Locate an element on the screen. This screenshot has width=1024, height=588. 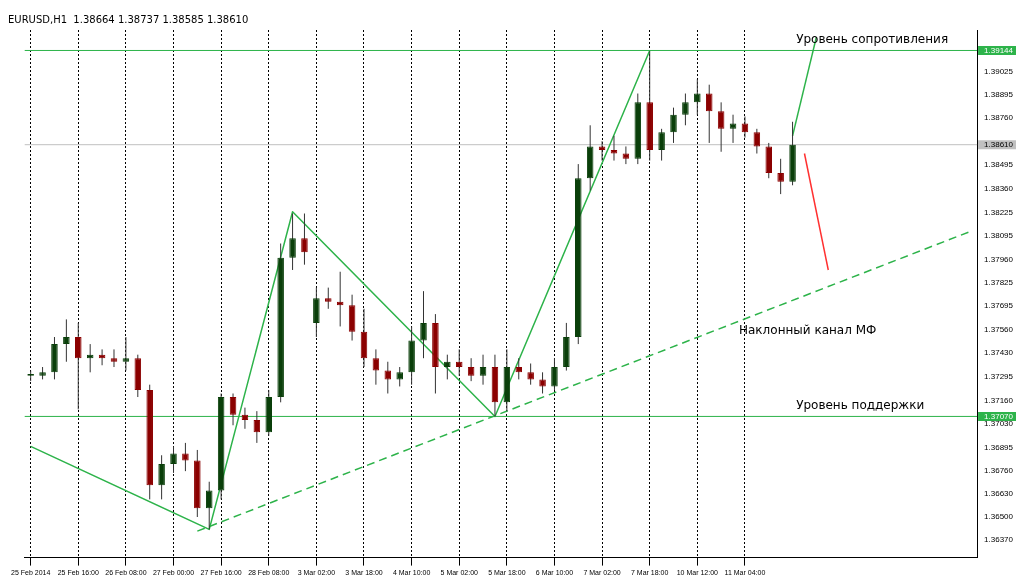
y-tick-label: 1.37960 is located at coordinates (999, 259).